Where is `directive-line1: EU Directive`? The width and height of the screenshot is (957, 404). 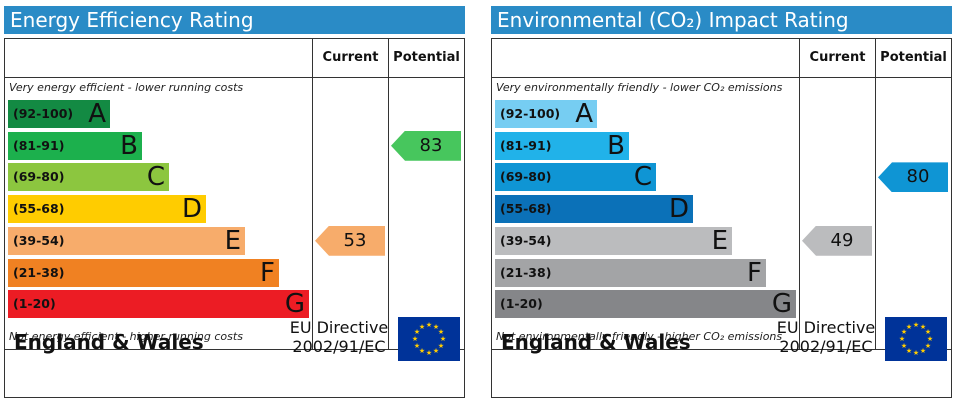
directive-line1: EU Directive is located at coordinates (339, 327).